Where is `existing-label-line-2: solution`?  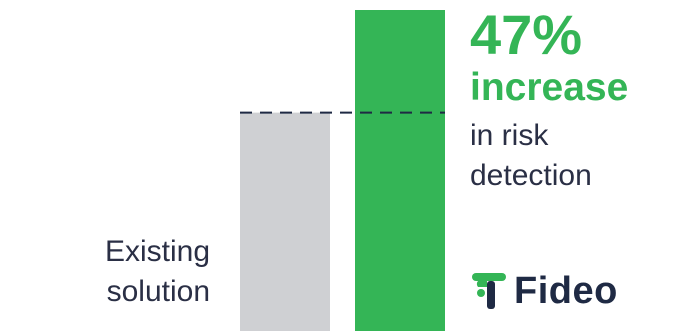 existing-label-line-2: solution is located at coordinates (158, 291).